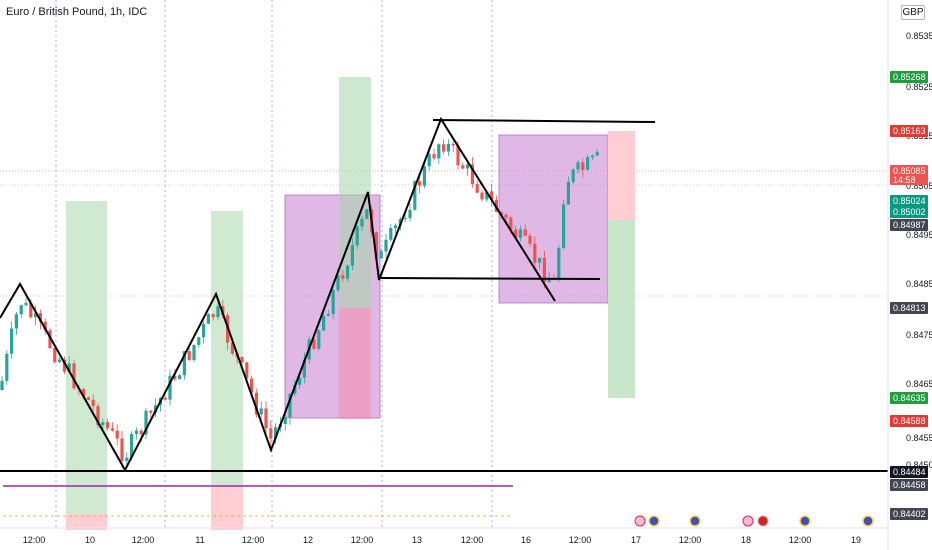 Image resolution: width=932 pixels, height=550 pixels. I want to click on time-tick-label: 12, so click(308, 540).